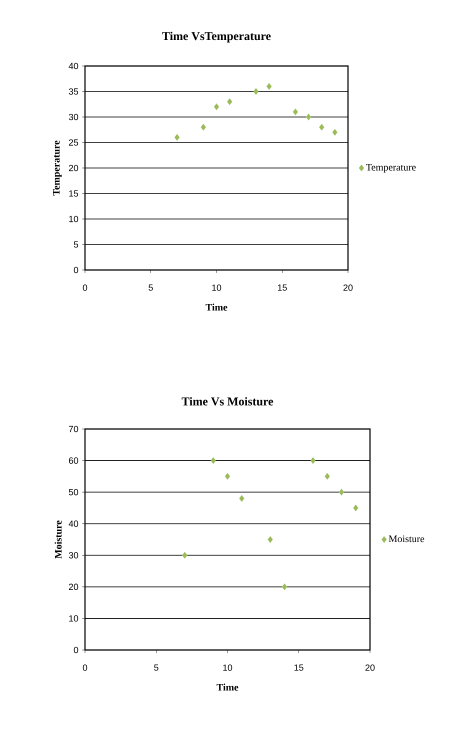 The height and width of the screenshot is (744, 471). Describe the element at coordinates (73, 429) in the screenshot. I see `y-tick-label: 70` at that location.